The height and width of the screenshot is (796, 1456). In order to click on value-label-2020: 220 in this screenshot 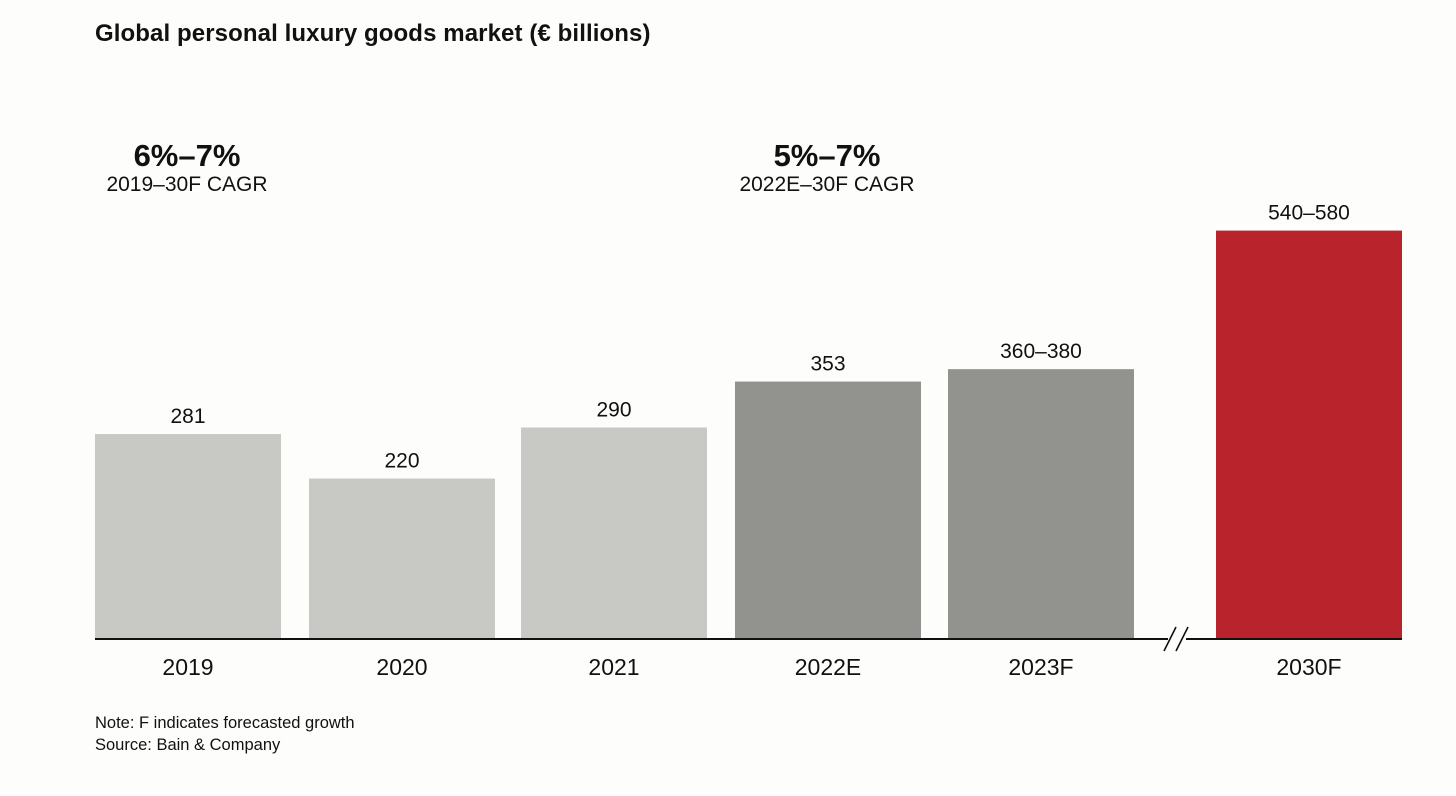, I will do `click(401, 461)`.